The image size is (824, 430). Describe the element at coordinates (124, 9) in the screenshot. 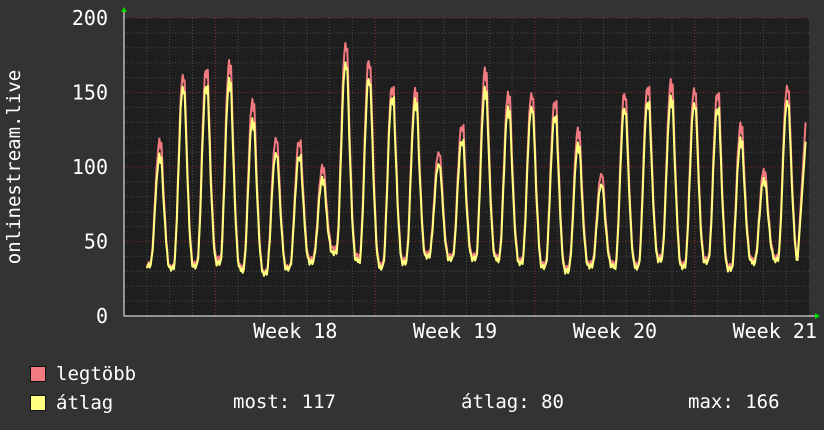

I see `y-axis-arrow-icon` at that location.